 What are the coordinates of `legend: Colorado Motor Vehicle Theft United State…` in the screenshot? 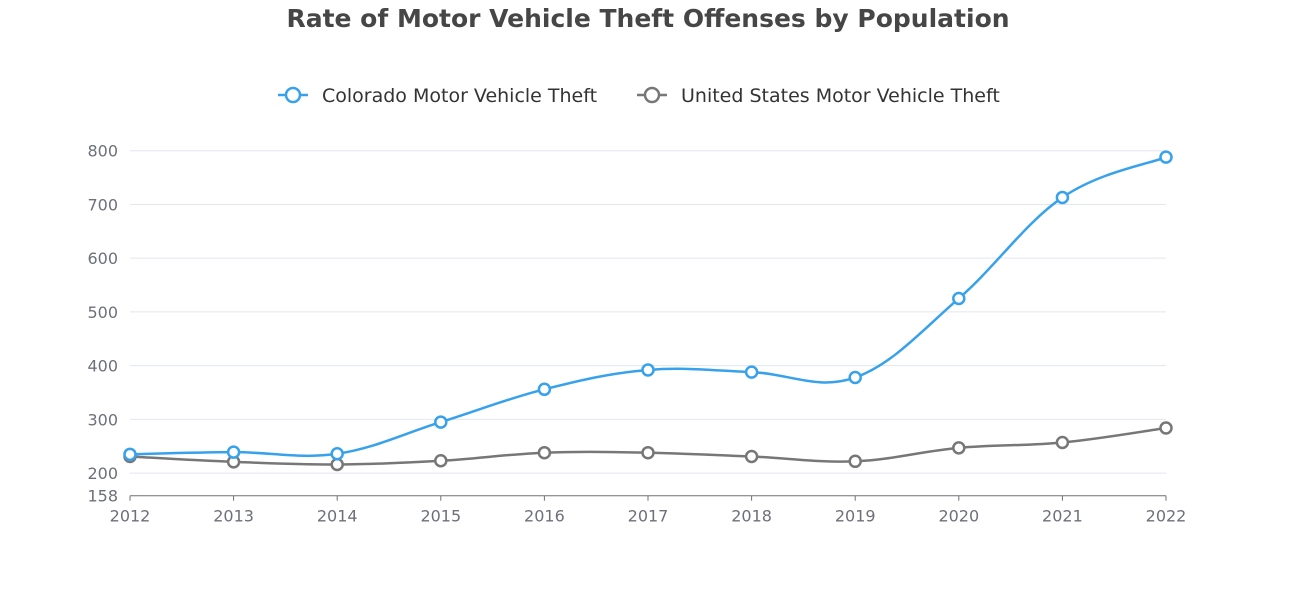 It's located at (639, 96).